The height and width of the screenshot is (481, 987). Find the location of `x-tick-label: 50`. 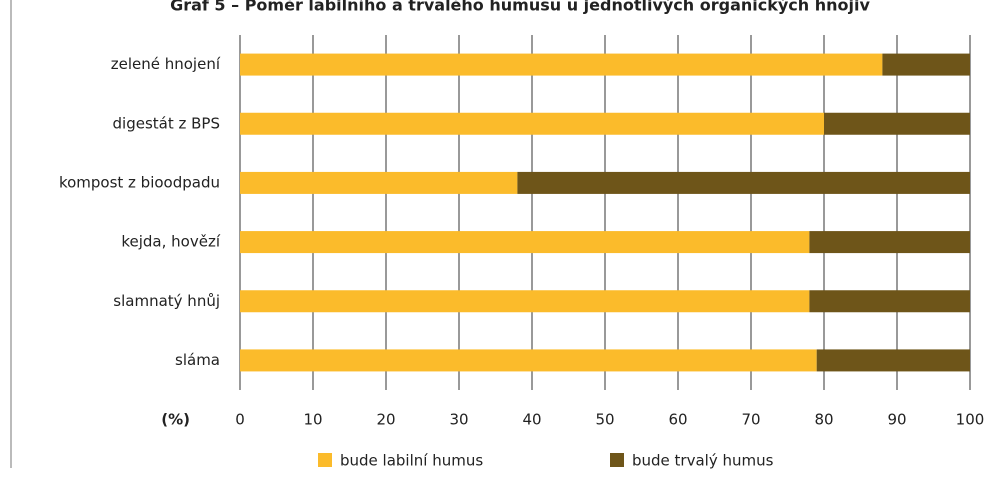

x-tick-label: 50 is located at coordinates (604, 420).